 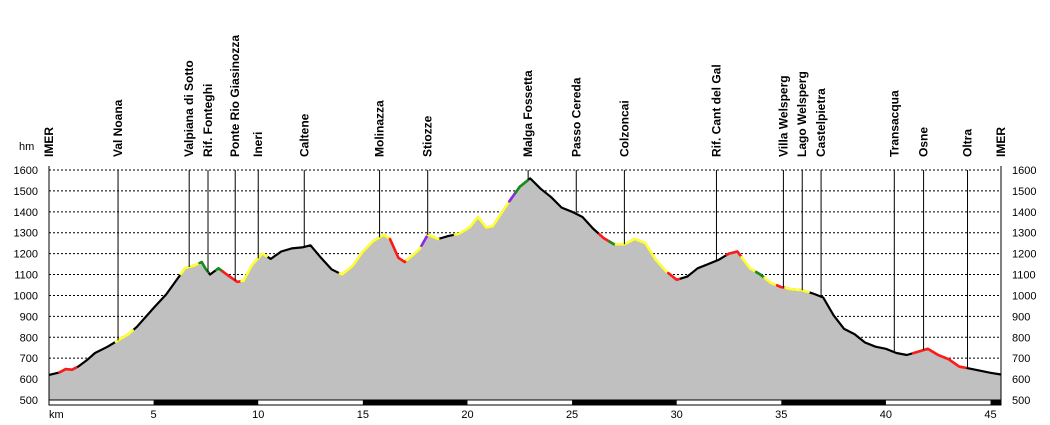 What do you see at coordinates (26, 192) in the screenshot?
I see `y-tick-label-left: 1500` at bounding box center [26, 192].